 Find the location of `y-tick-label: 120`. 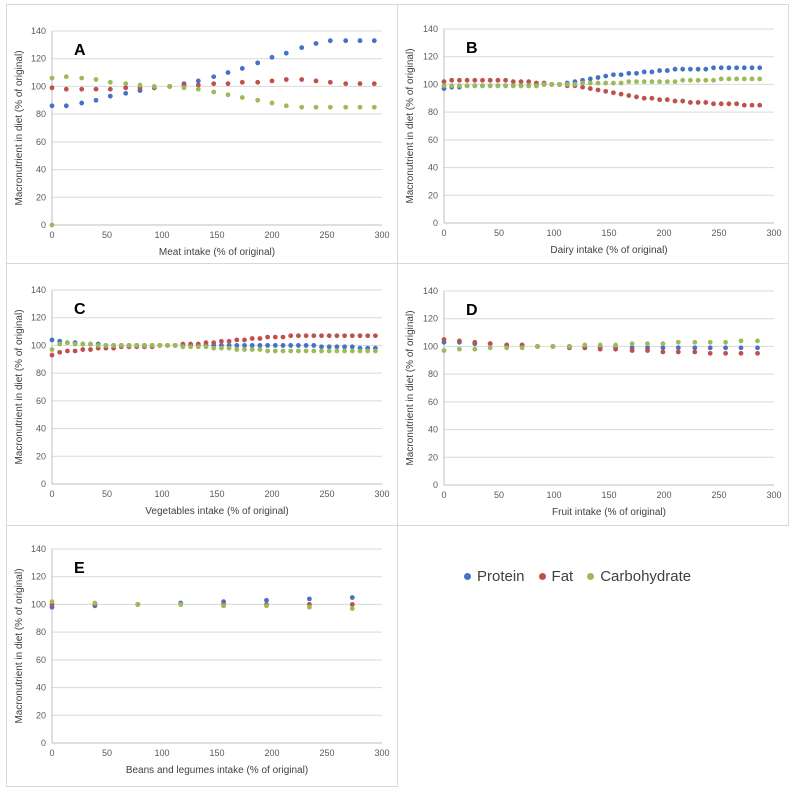

y-tick-label: 120 is located at coordinates (430, 57).